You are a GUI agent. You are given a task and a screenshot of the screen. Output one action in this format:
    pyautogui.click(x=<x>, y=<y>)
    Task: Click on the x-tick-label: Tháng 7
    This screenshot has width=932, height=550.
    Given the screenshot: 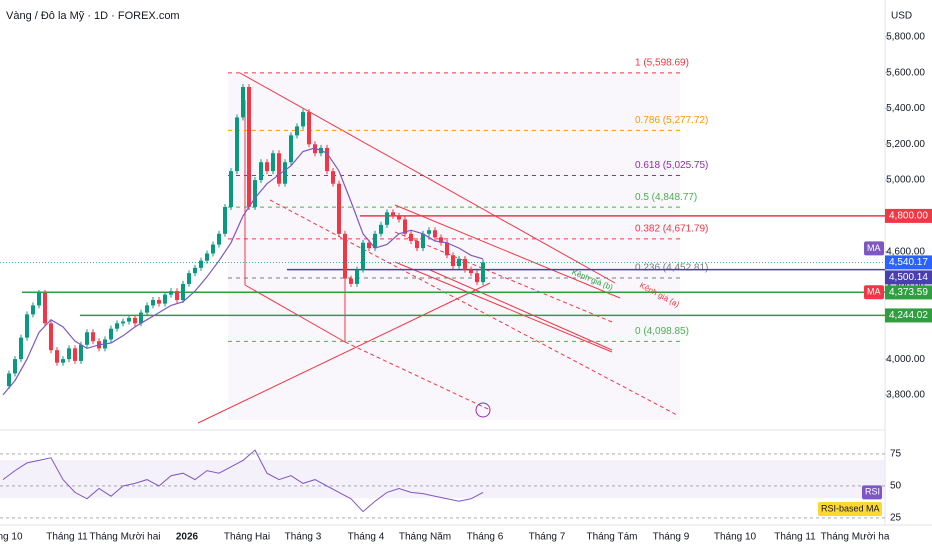 What is the action you would take?
    pyautogui.click(x=547, y=537)
    